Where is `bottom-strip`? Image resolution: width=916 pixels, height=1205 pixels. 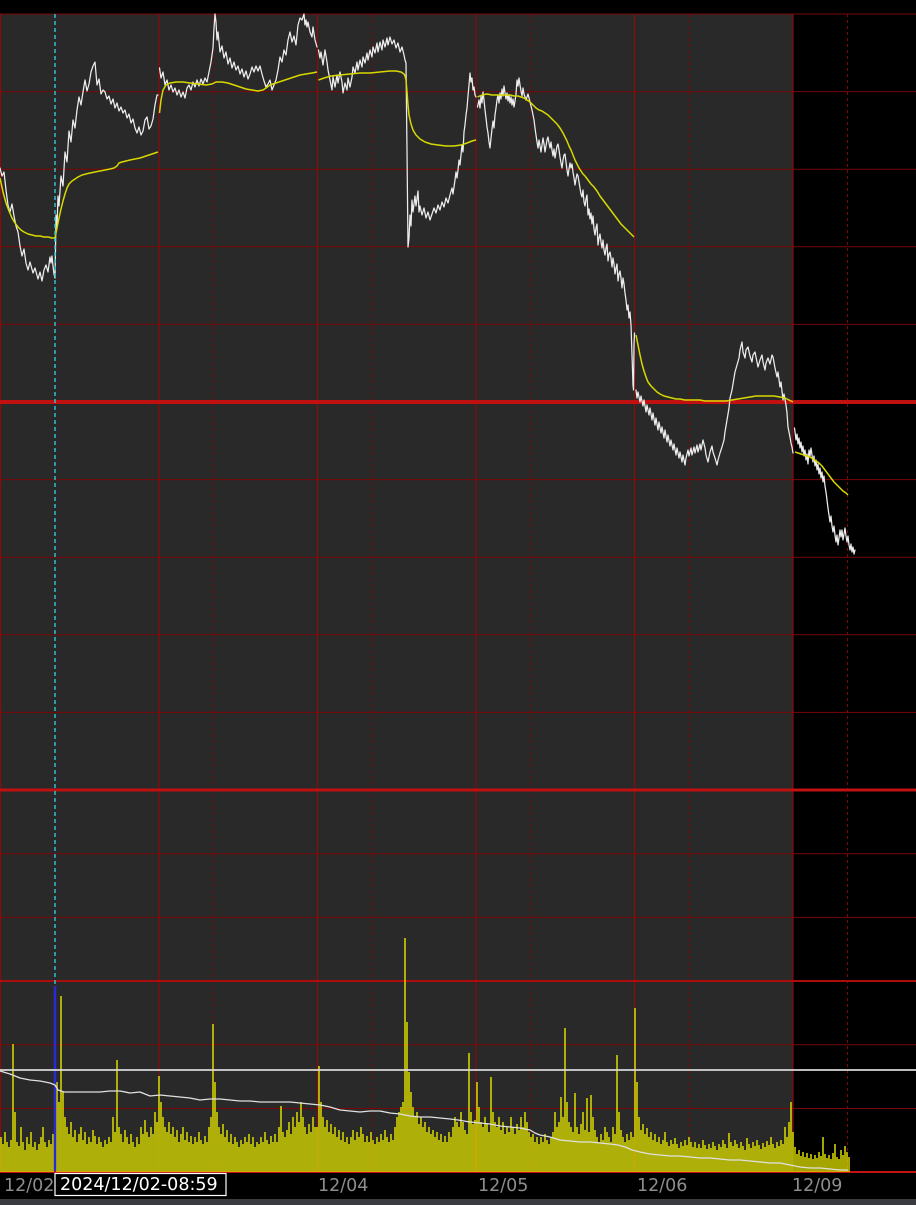 bottom-strip is located at coordinates (458, 1202).